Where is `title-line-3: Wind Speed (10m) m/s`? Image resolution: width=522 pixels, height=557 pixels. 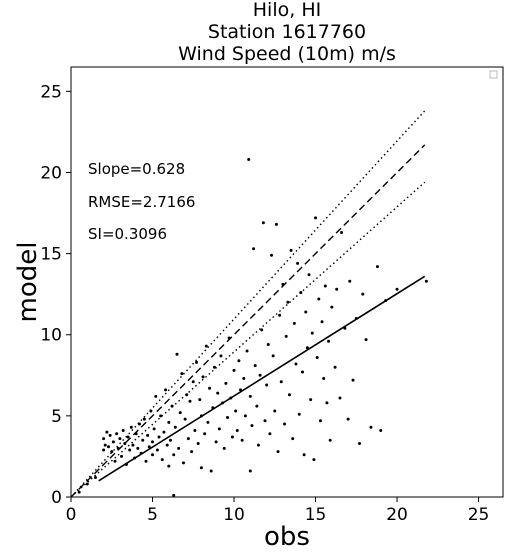
title-line-3: Wind Speed (10m) m/s is located at coordinates (287, 54).